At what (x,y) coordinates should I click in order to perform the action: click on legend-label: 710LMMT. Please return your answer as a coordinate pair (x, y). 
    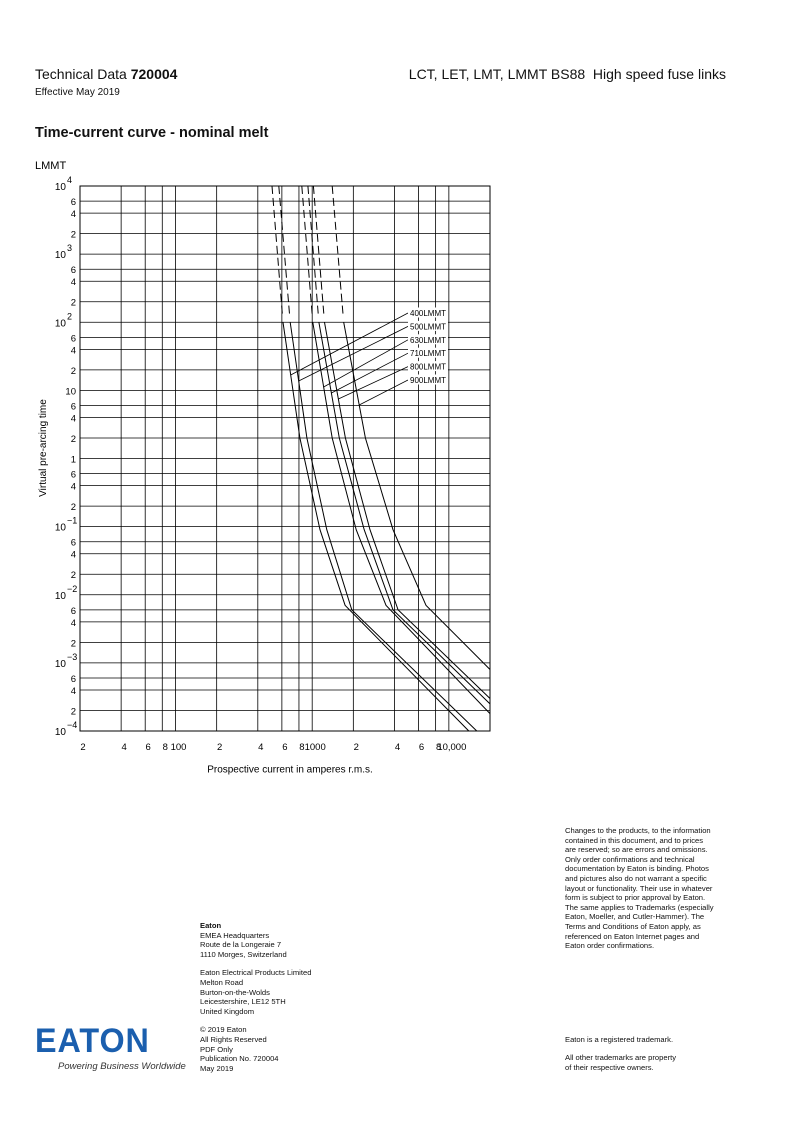
    Looking at the image, I should click on (428, 353).